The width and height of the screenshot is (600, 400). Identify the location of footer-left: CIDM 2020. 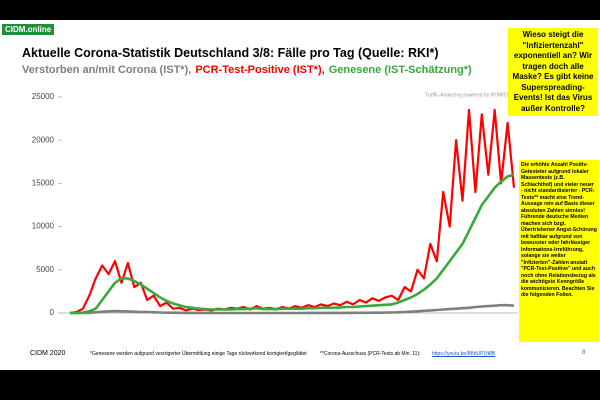
(48, 353).